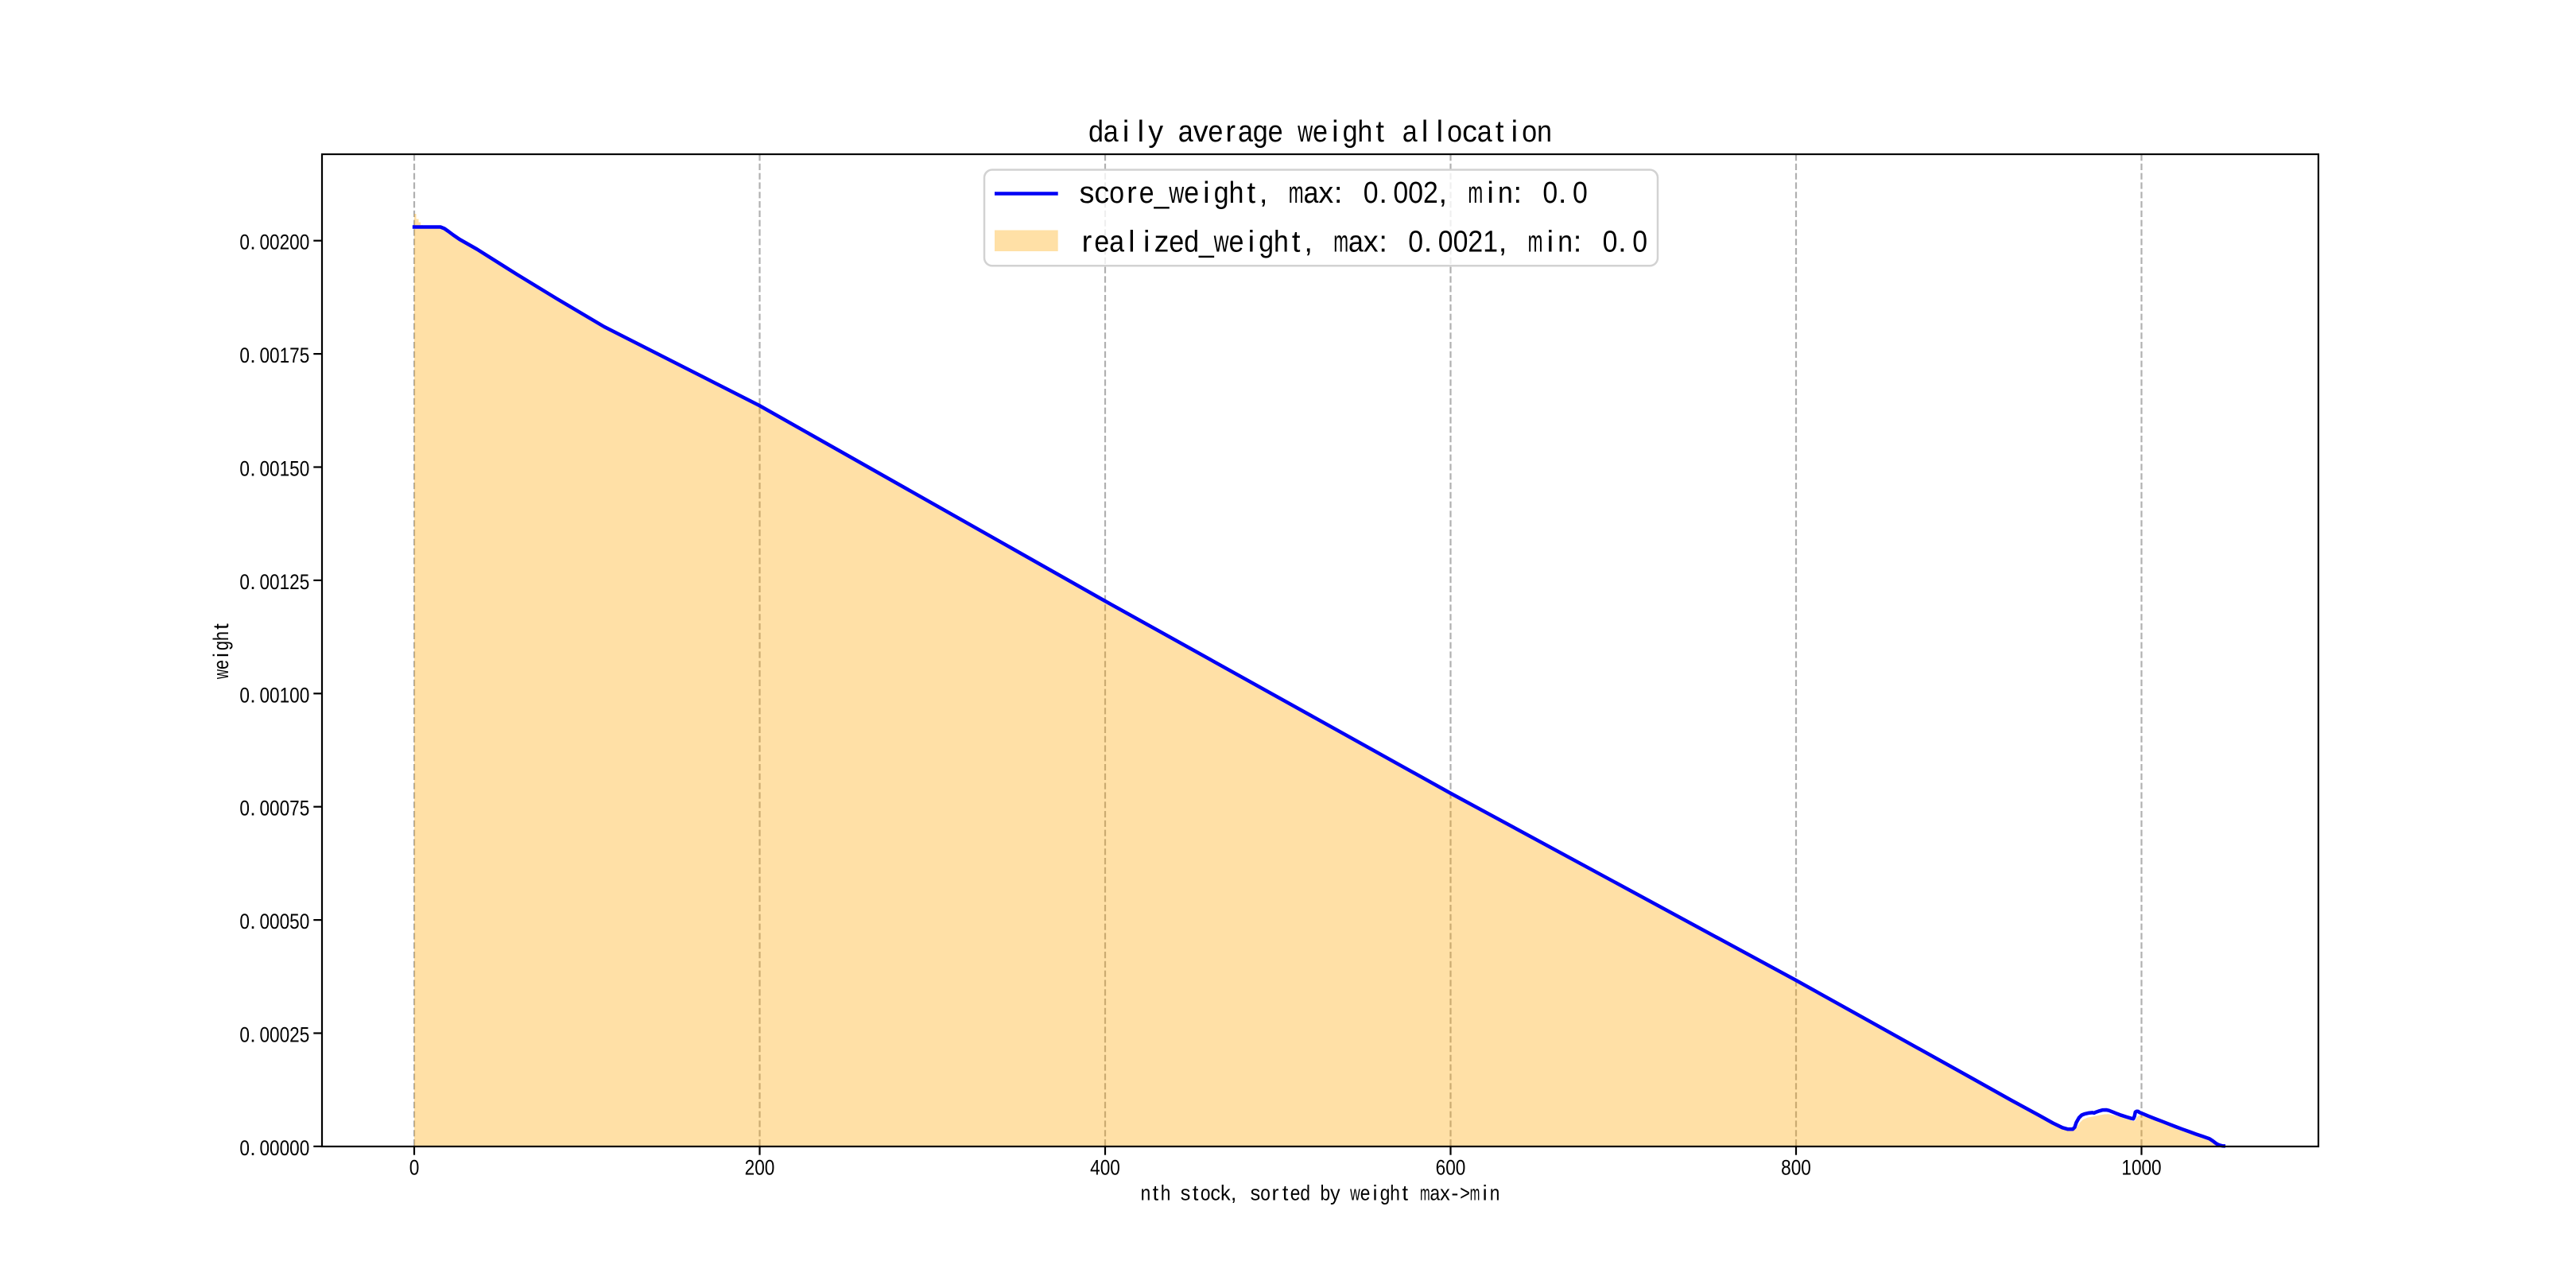 Image resolution: width=2576 pixels, height=1288 pixels. I want to click on svg-text: 400, so click(1105, 1167).